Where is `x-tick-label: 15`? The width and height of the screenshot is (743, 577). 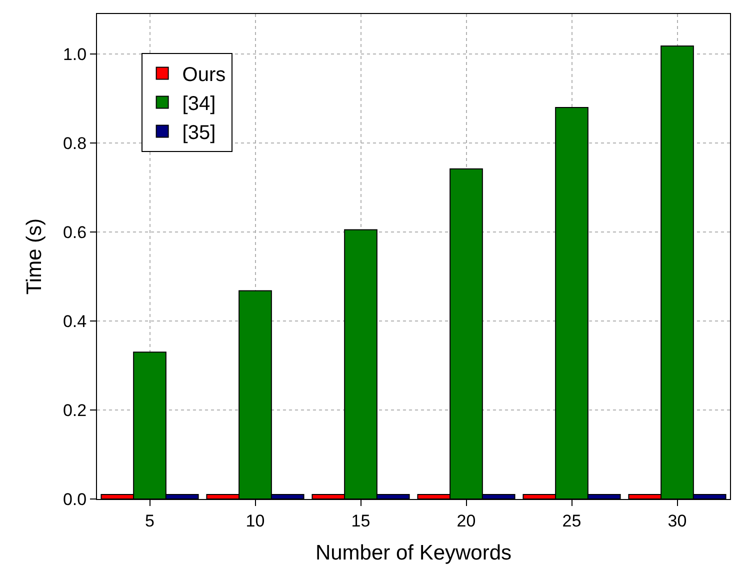 x-tick-label: 15 is located at coordinates (360, 520).